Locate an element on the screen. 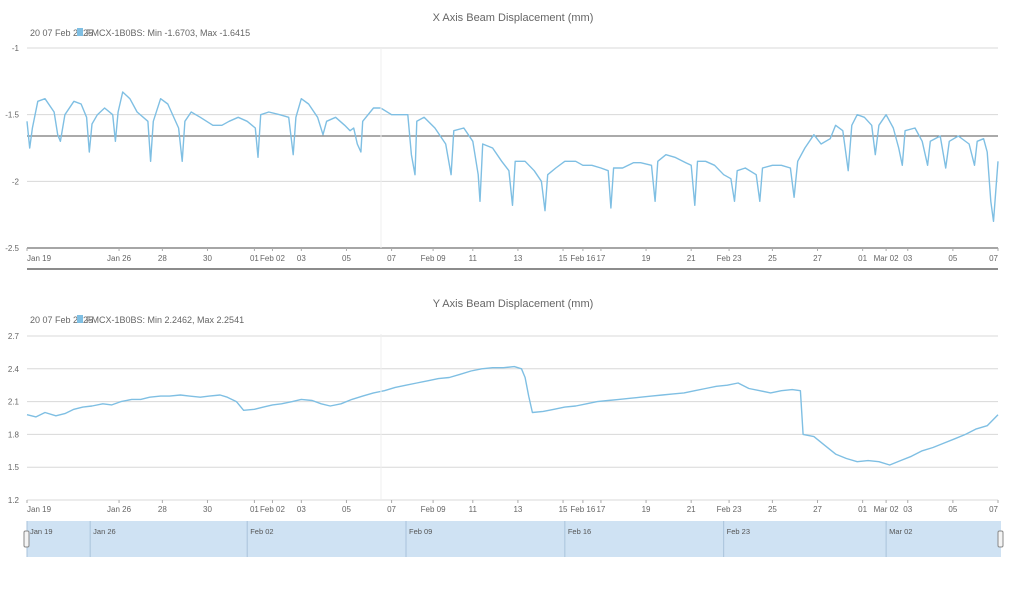 The height and width of the screenshot is (612, 1015). y-legend-date: 20 07 Feb 2025 is located at coordinates (61, 320).